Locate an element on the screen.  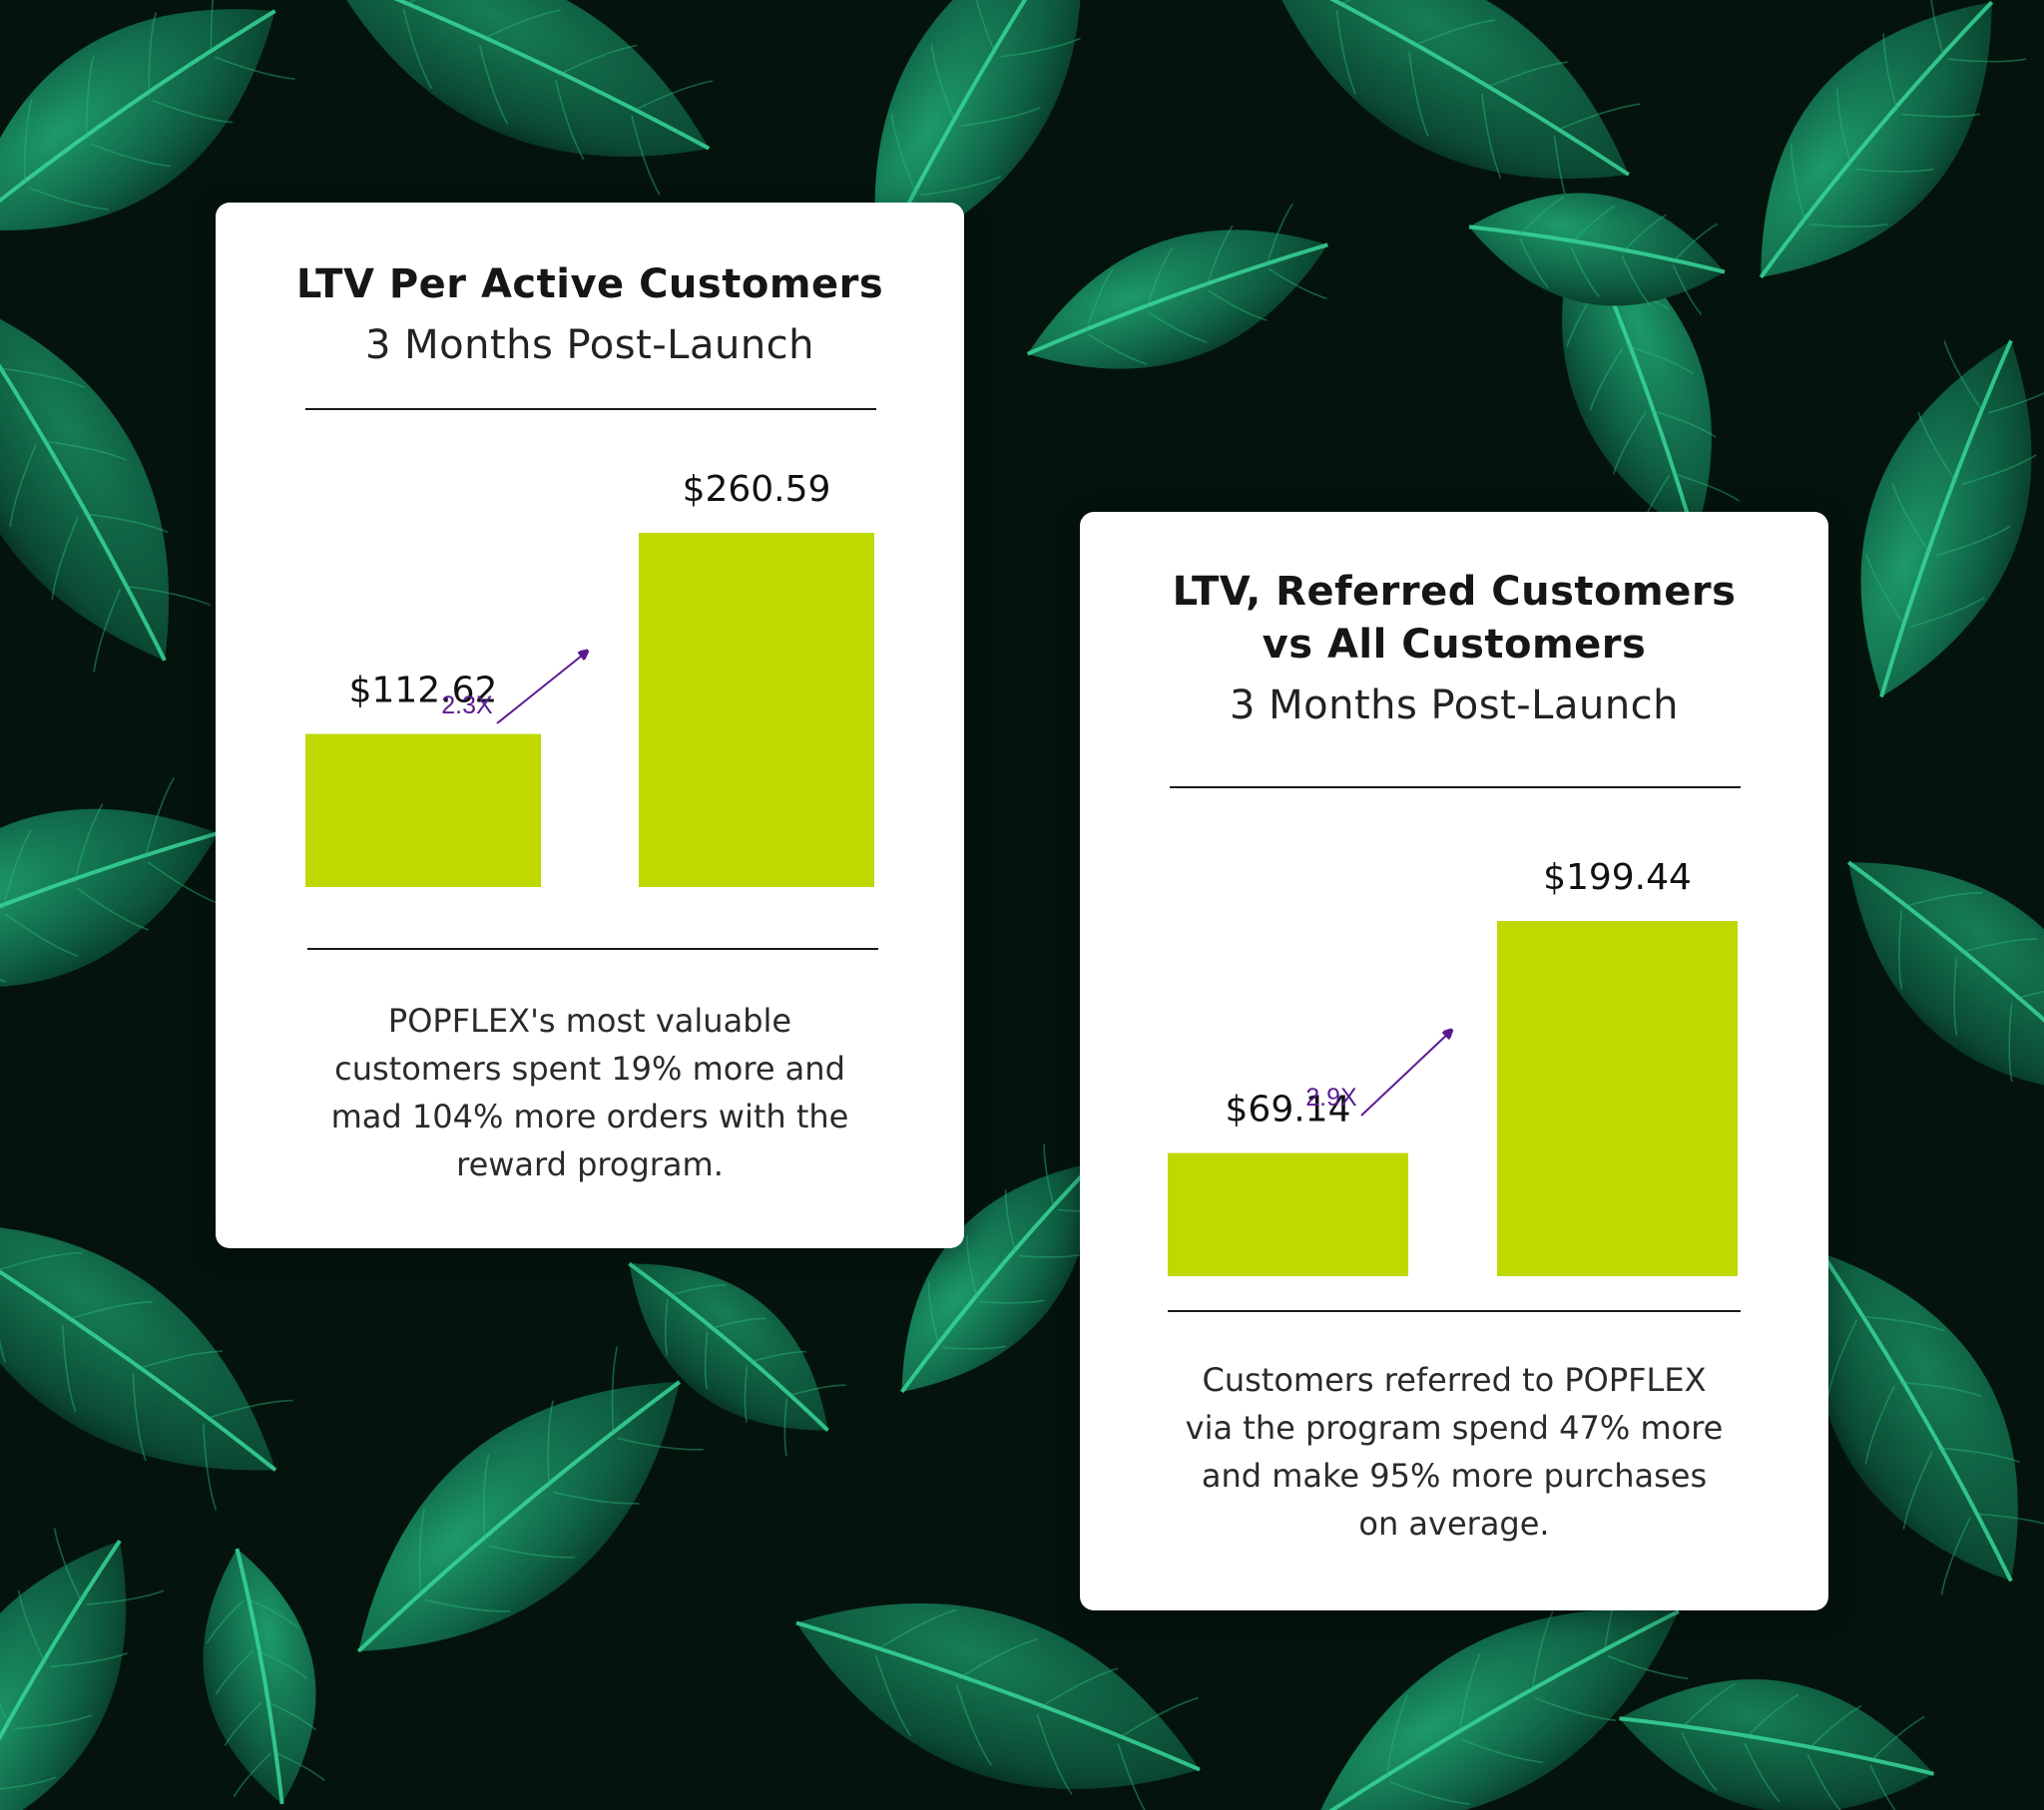
growth-arrow-icon is located at coordinates (541, 688).